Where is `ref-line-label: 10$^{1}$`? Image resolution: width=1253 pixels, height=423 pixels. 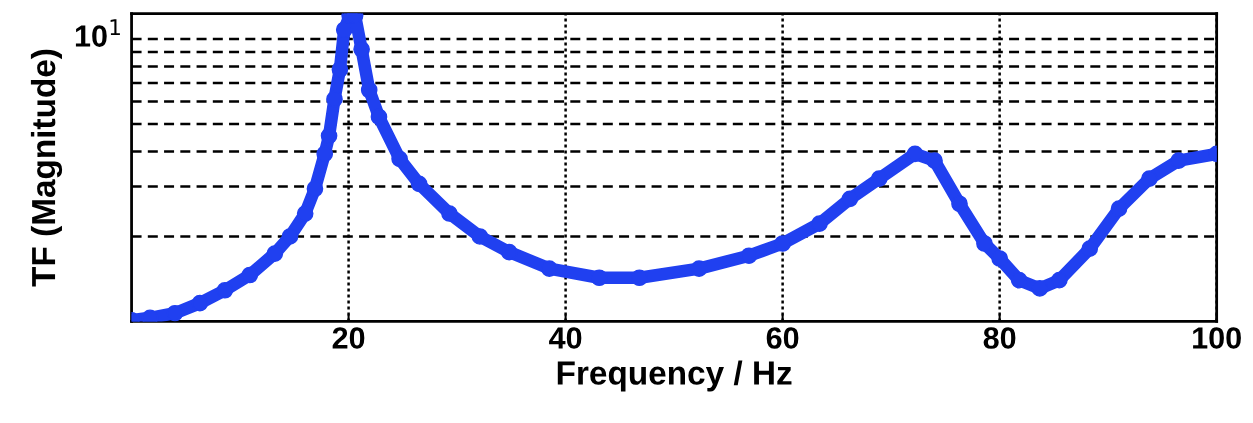
ref-line-label: 10$^{1}$ is located at coordinates (97, 33).